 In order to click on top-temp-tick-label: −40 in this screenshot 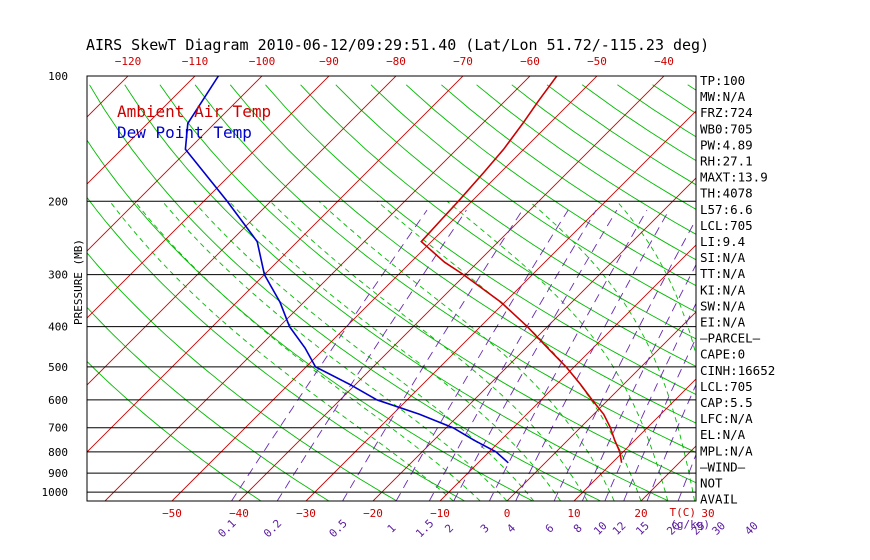, I will do `click(664, 61)`.